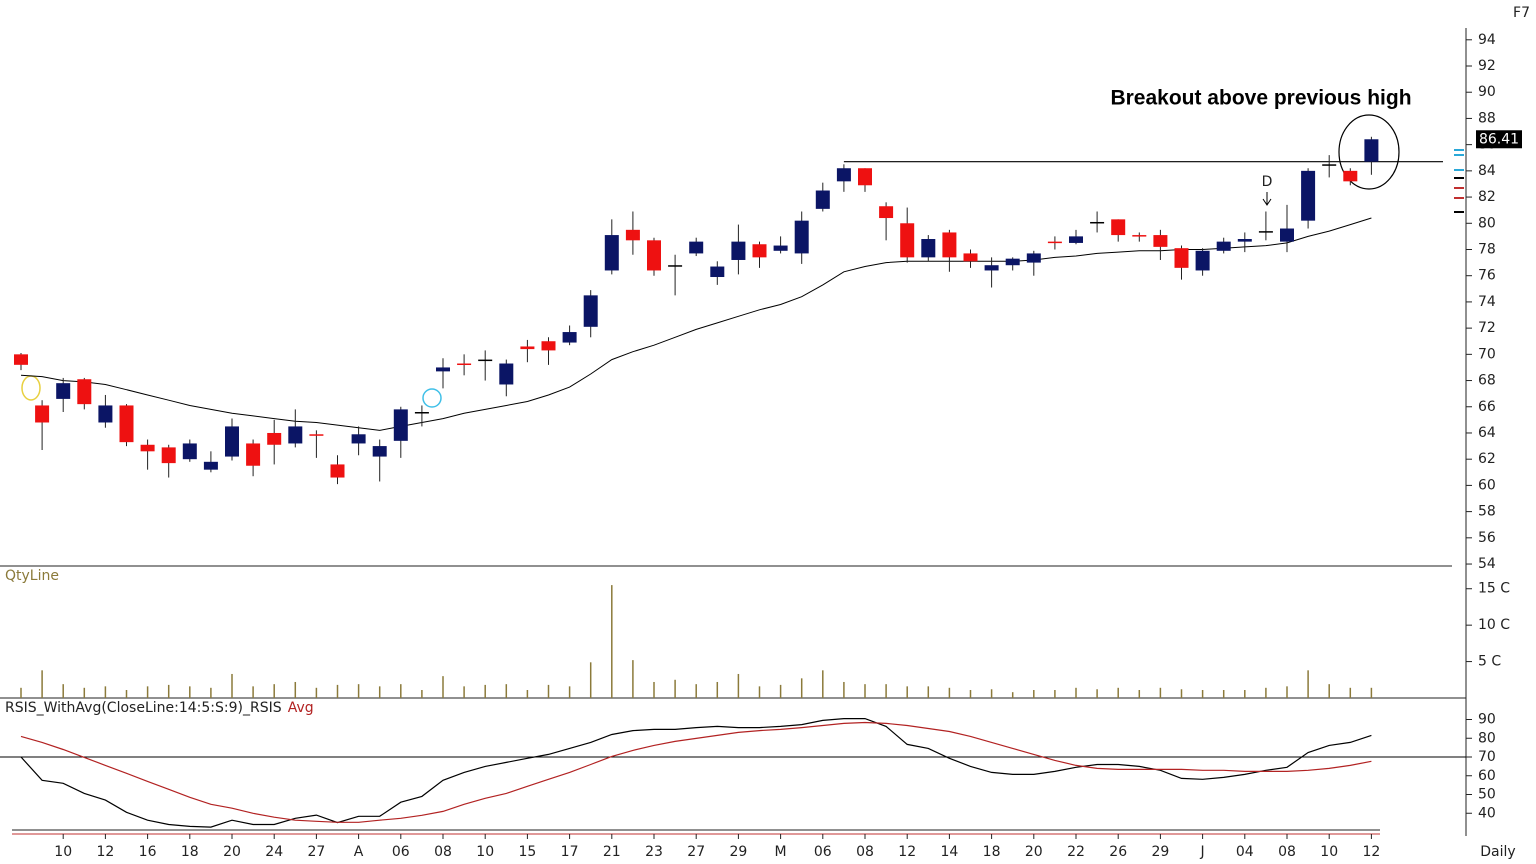 This screenshot has height=864, width=1536. What do you see at coordinates (1487, 40) in the screenshot?
I see `y-tick-label: 94` at bounding box center [1487, 40].